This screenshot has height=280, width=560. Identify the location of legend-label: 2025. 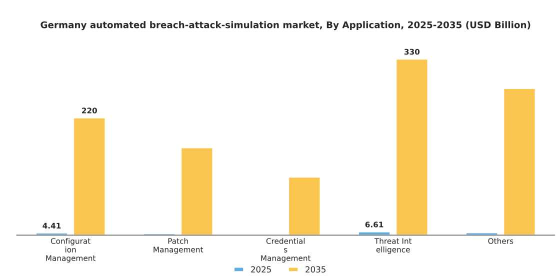
(261, 269).